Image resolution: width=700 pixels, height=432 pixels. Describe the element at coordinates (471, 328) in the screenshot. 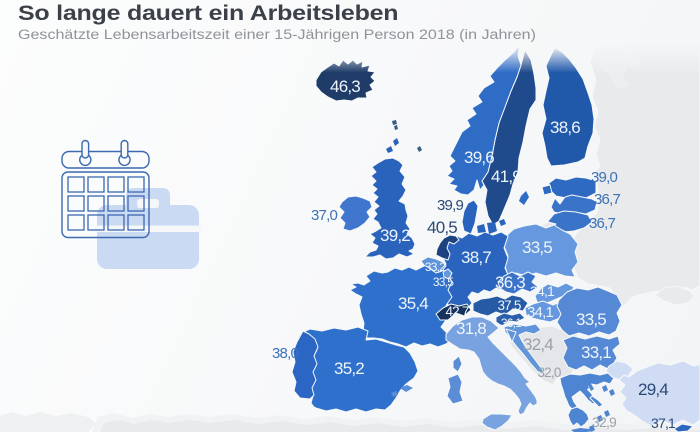

I see `svg-text: 31,8` at that location.